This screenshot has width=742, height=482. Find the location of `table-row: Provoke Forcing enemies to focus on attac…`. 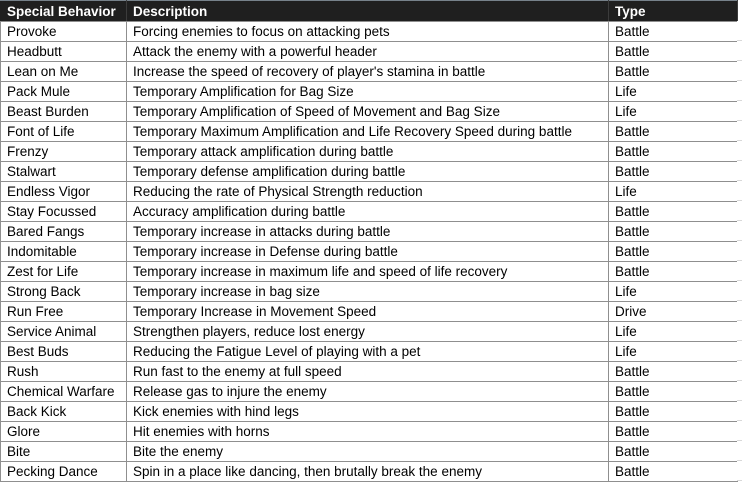

table-row: Provoke Forcing enemies to focus on attac… is located at coordinates (369, 31).